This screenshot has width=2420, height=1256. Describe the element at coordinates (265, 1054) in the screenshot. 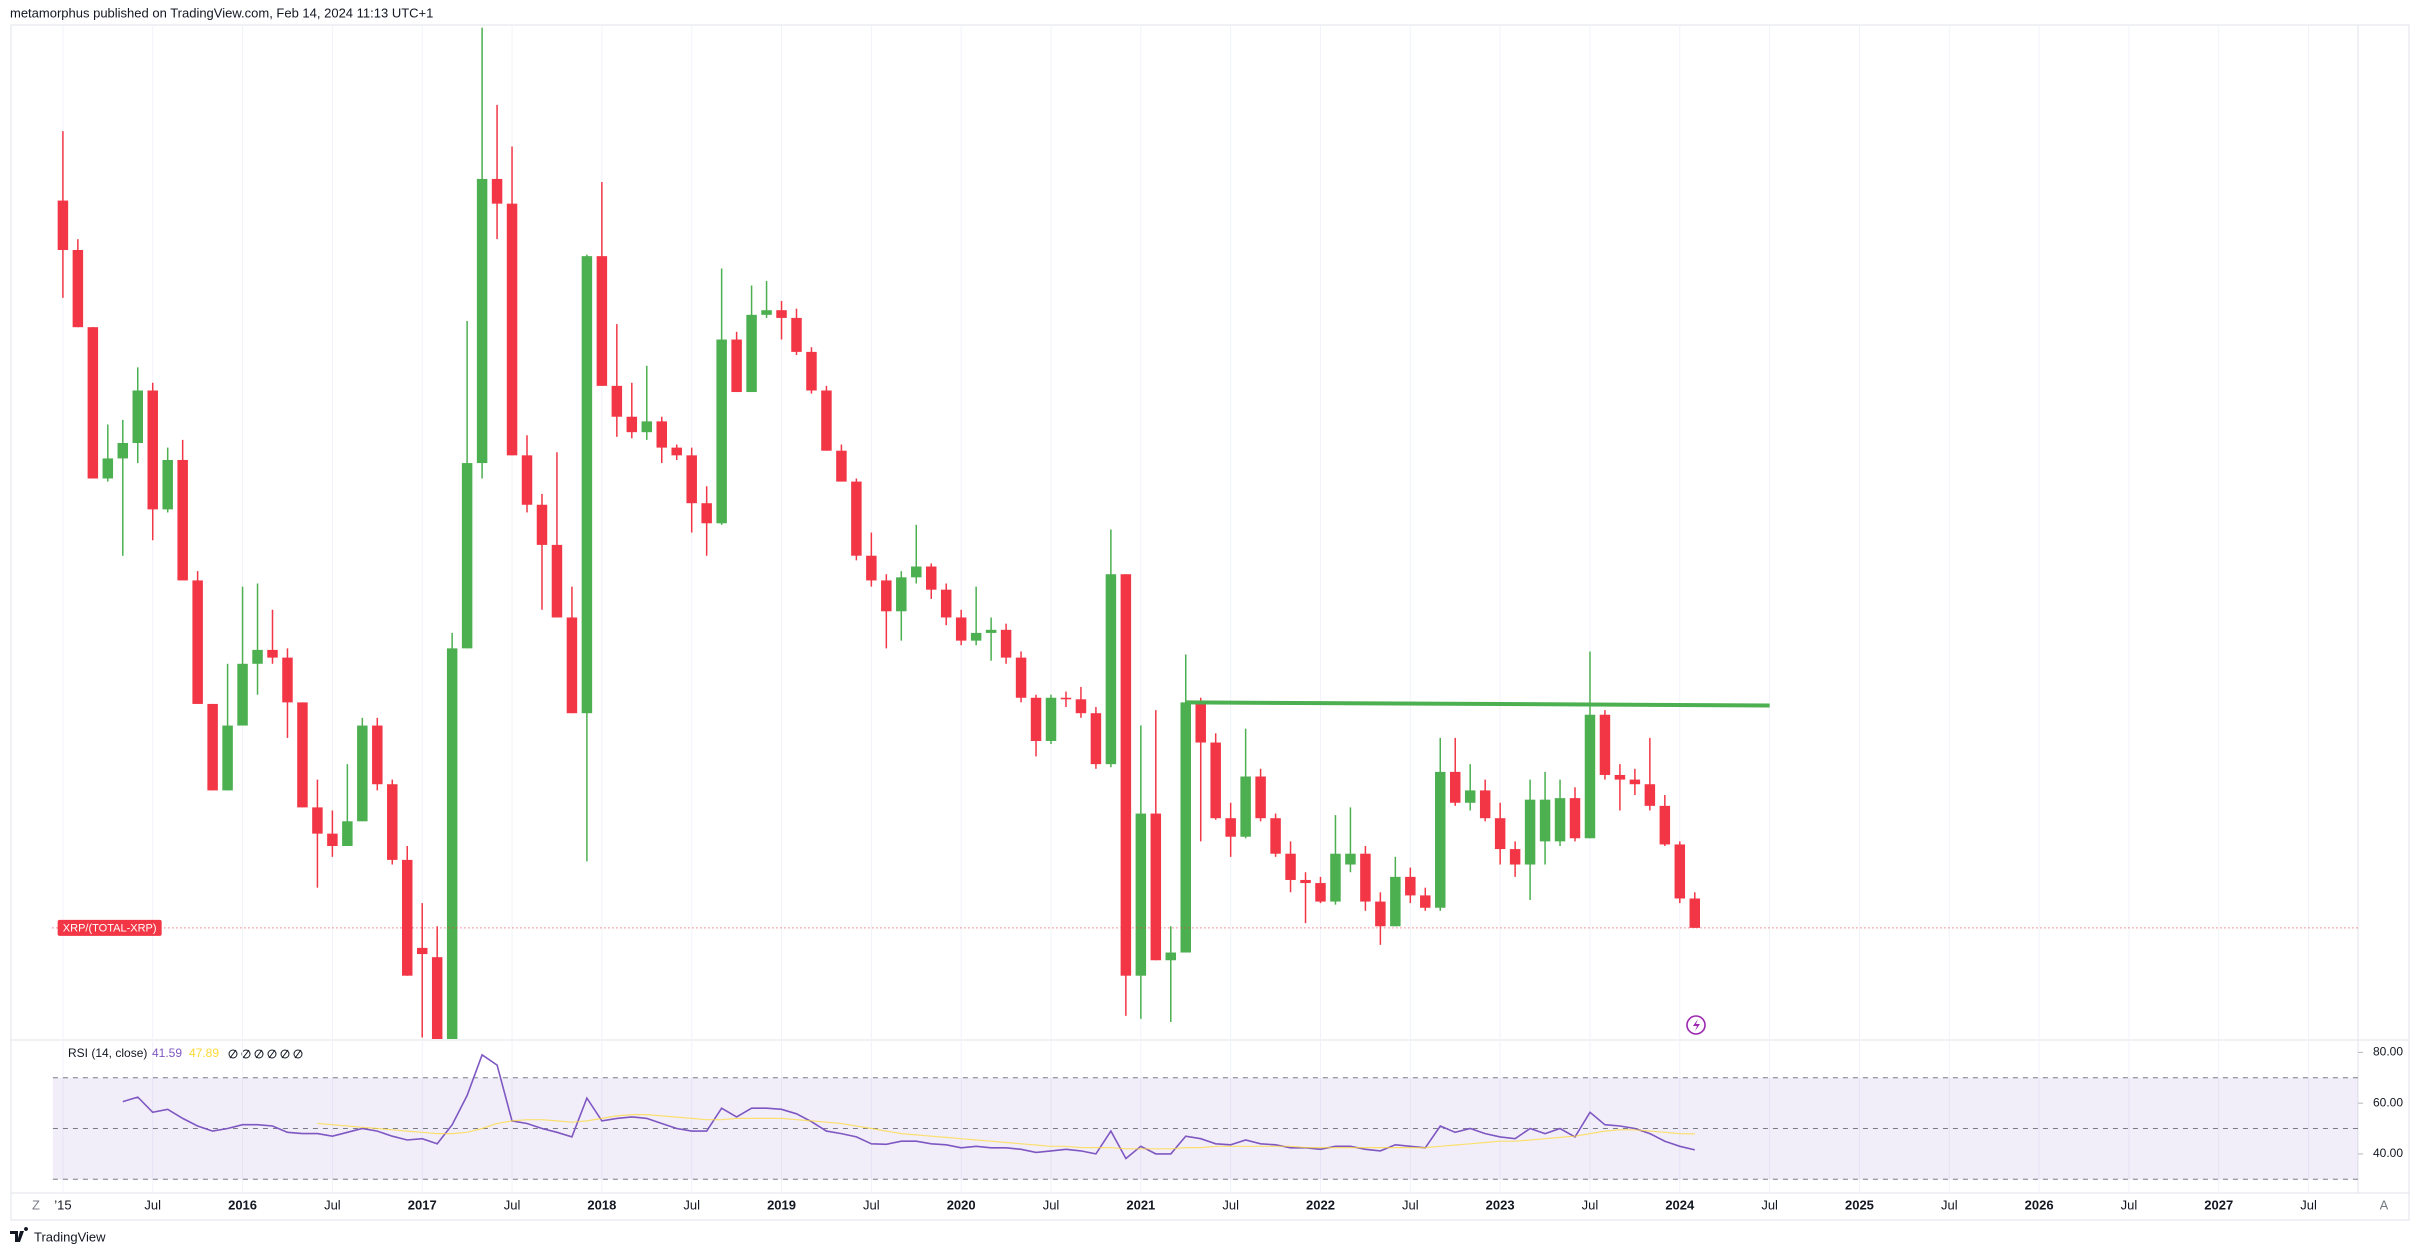

I see `rsi-legend-icons` at that location.